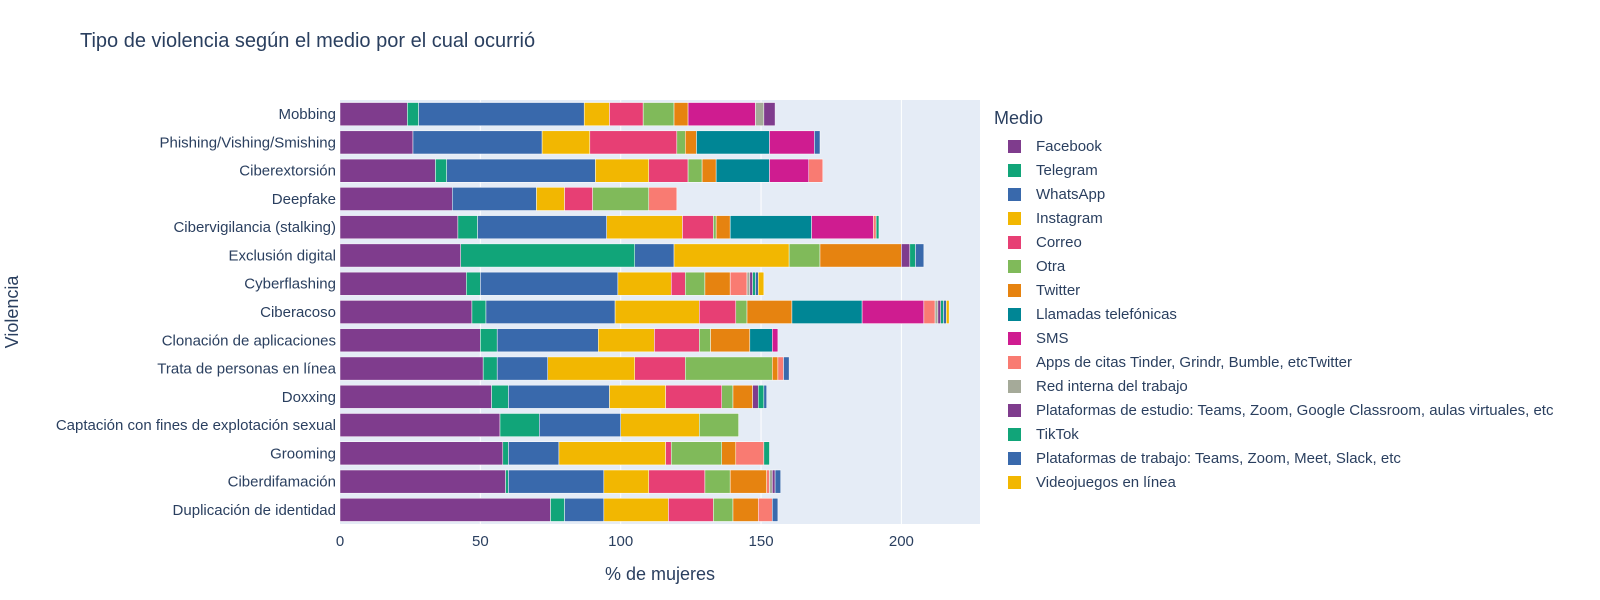 The width and height of the screenshot is (1600, 600). What do you see at coordinates (1069, 146) in the screenshot?
I see `legend-label: Facebook` at bounding box center [1069, 146].